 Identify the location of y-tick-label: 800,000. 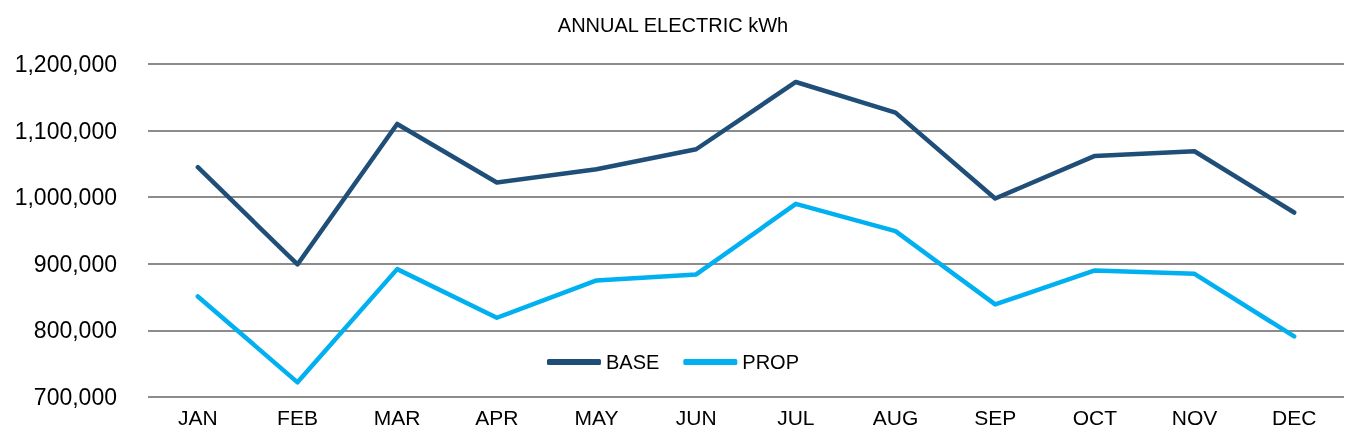
(75, 330).